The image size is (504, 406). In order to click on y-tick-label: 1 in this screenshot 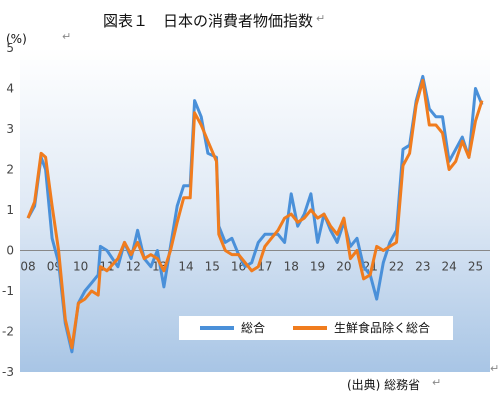, I will do `click(10, 210)`.